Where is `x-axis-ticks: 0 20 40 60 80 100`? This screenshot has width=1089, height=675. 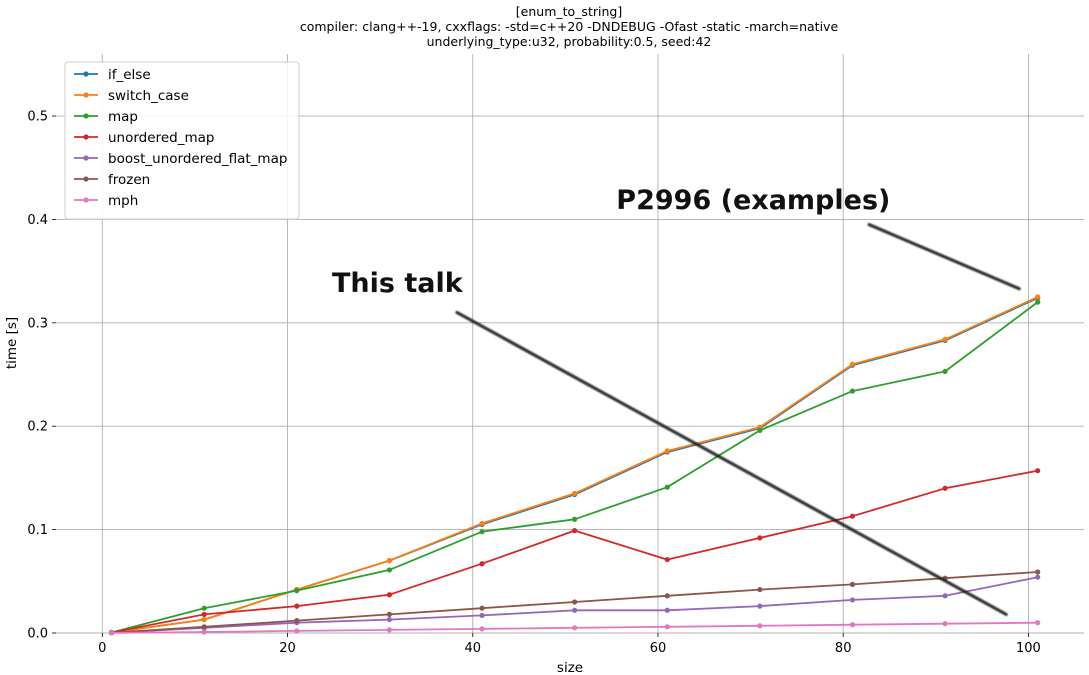
x-axis-ticks: 0 20 40 60 80 100 is located at coordinates (569, 644).